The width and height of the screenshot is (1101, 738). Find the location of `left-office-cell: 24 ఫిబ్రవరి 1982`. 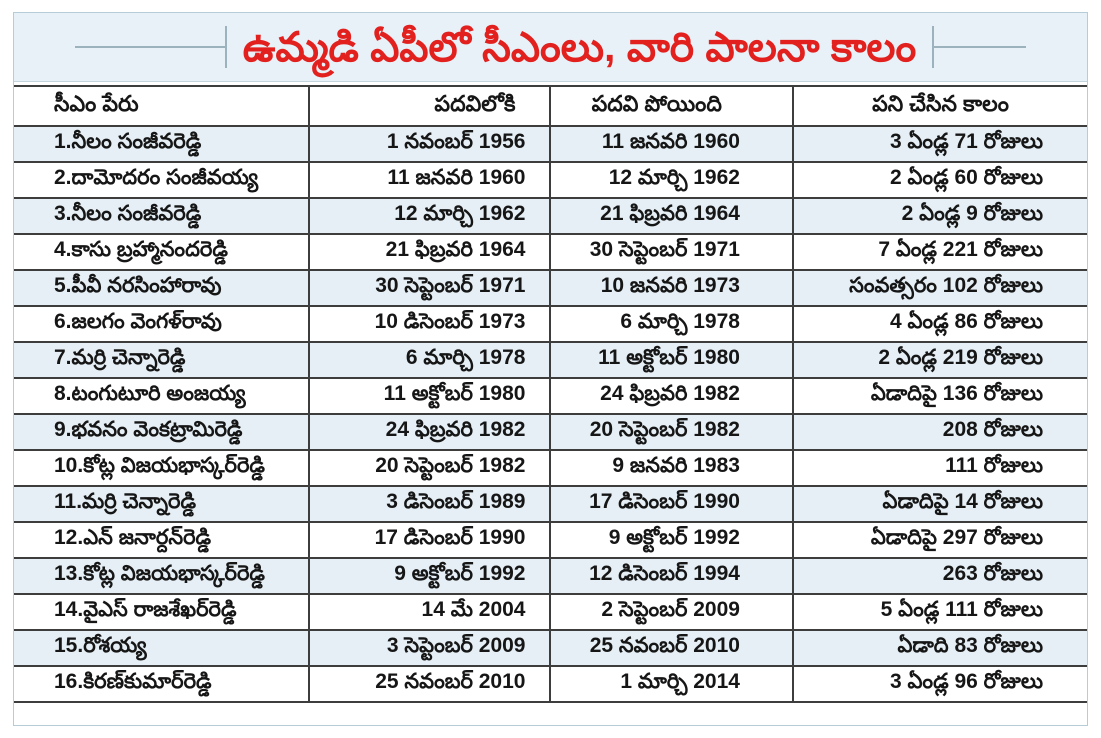

left-office-cell: 24 ఫిబ్రవరి 1982 is located at coordinates (671, 396).